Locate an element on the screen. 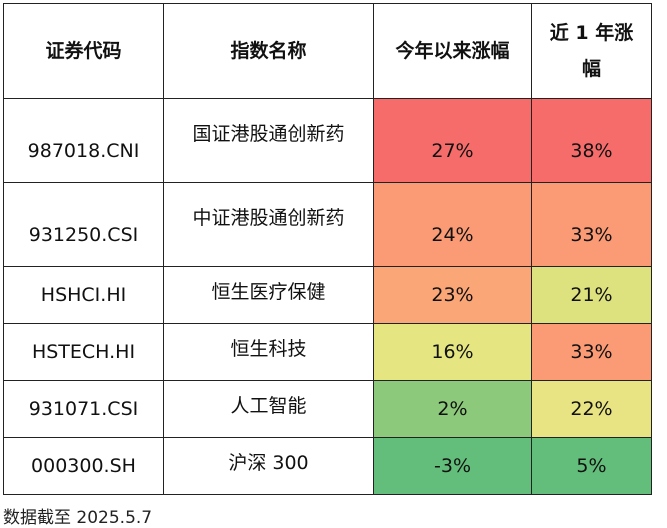  table-row: 931071.CSI 人工智能 2% 22% is located at coordinates (327, 409).